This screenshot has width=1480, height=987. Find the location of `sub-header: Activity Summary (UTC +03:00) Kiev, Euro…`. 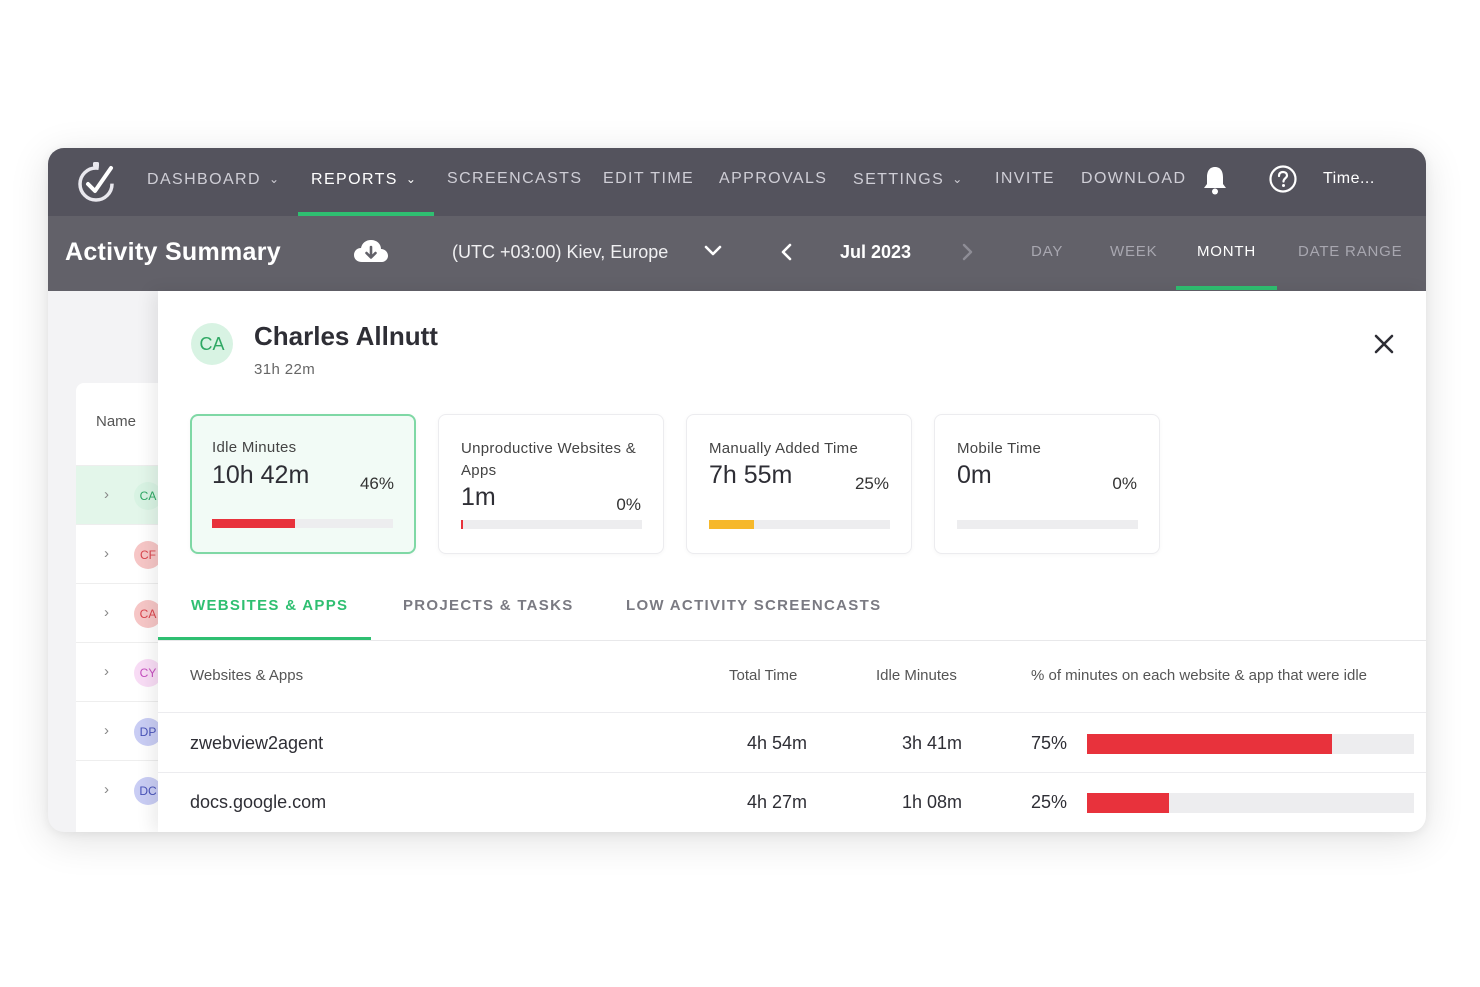

sub-header: Activity Summary (UTC +03:00) Kiev, Euro… is located at coordinates (737, 253).